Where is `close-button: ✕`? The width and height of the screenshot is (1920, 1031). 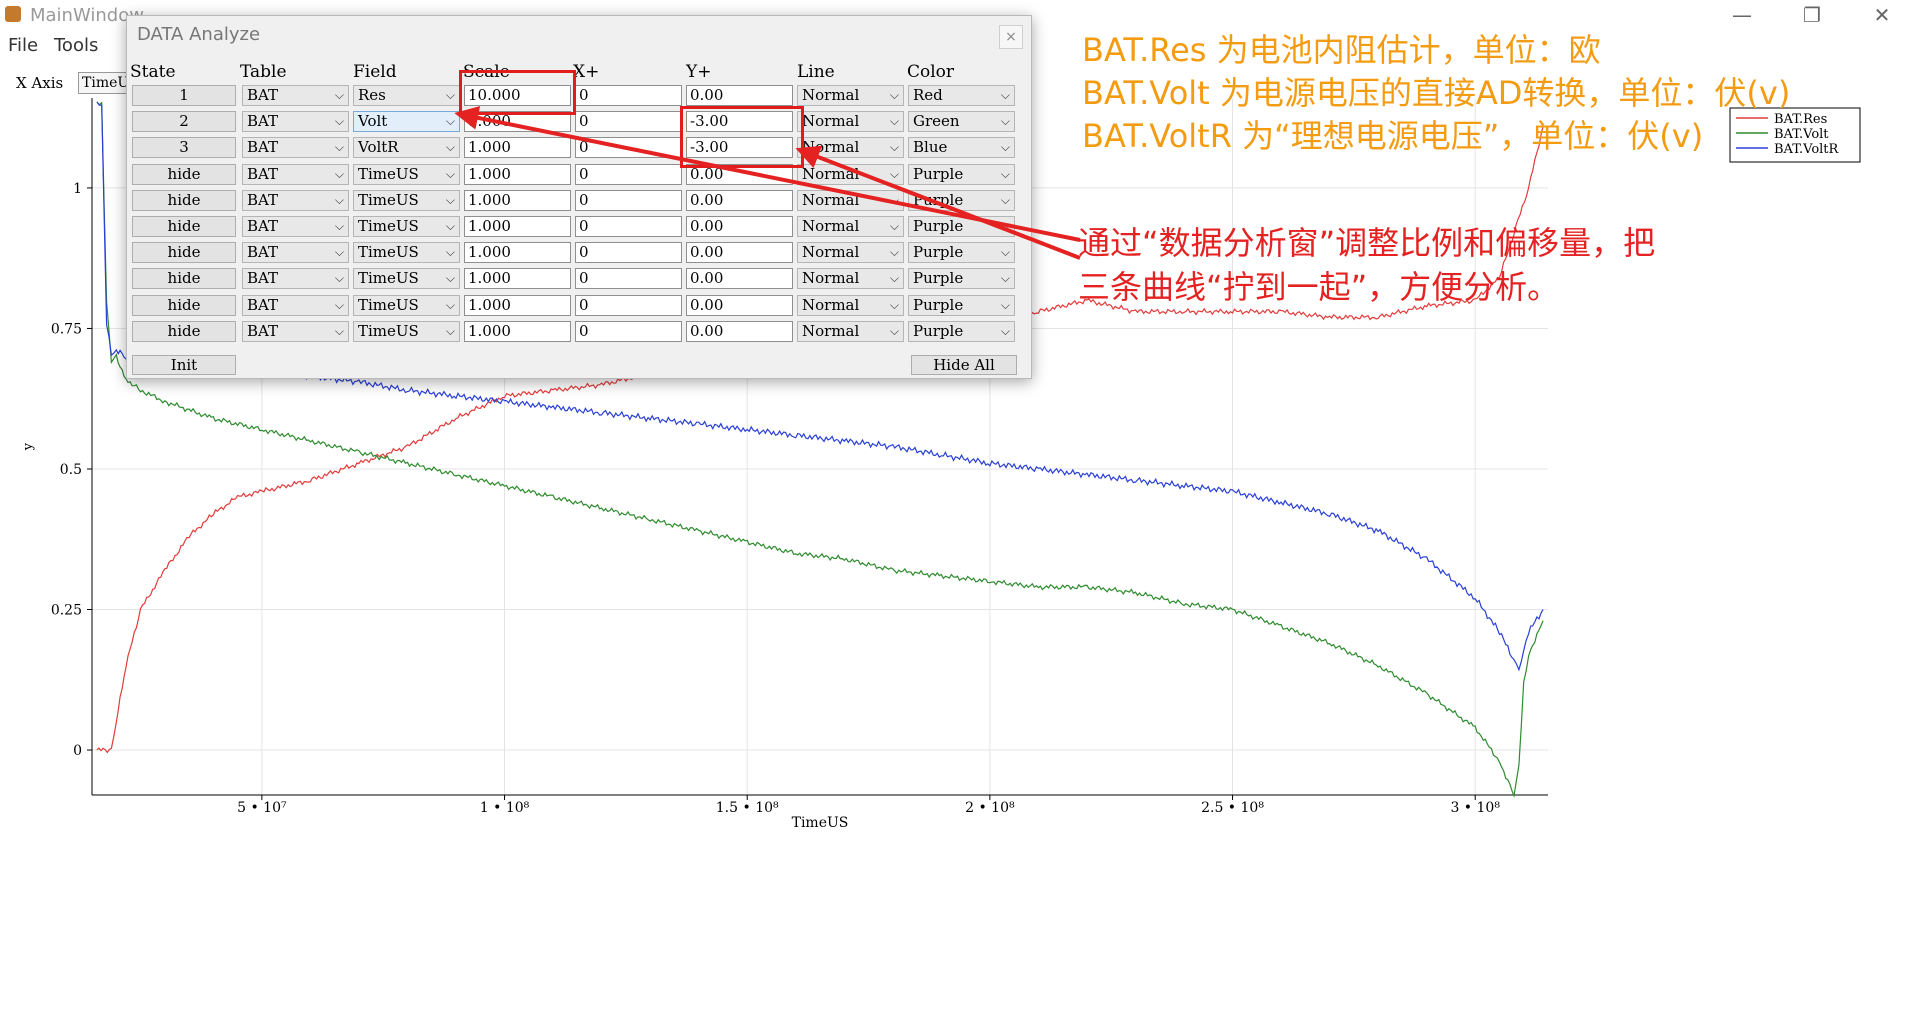
close-button: ✕ is located at coordinates (1882, 15).